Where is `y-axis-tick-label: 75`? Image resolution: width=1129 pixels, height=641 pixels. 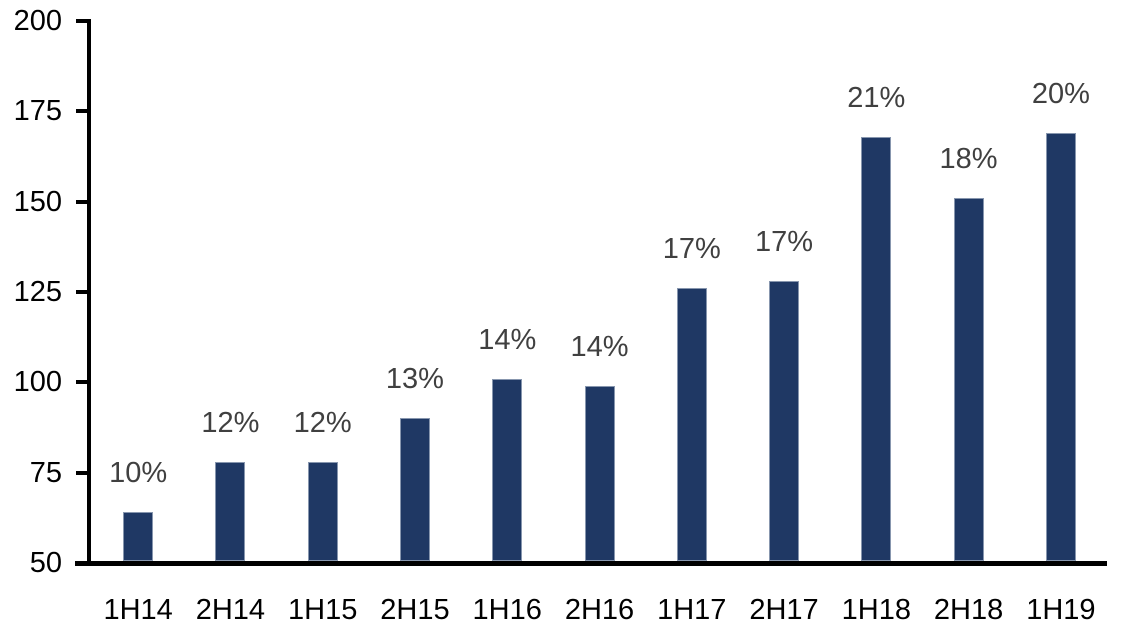 y-axis-tick-label: 75 is located at coordinates (45, 472).